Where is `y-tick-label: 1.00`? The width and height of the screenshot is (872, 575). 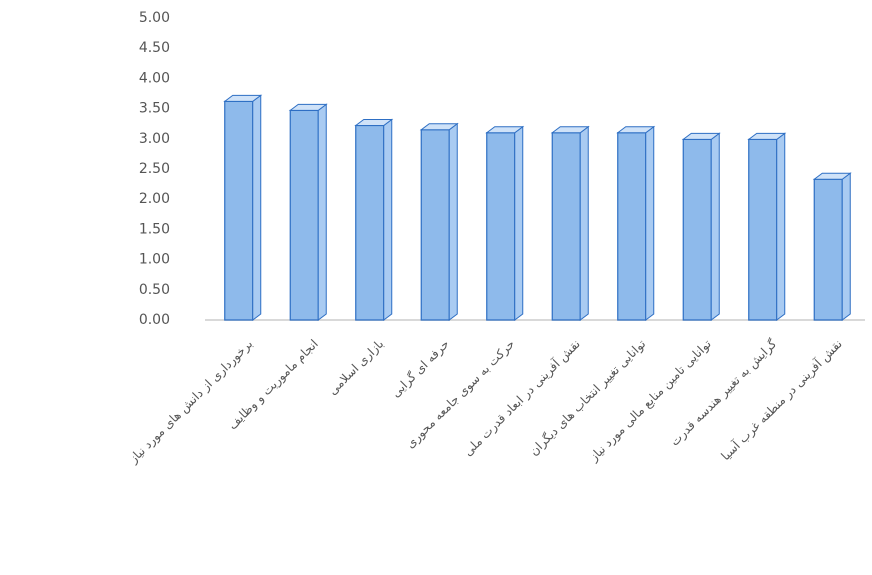
y-tick-label: 1.00 is located at coordinates (154, 260).